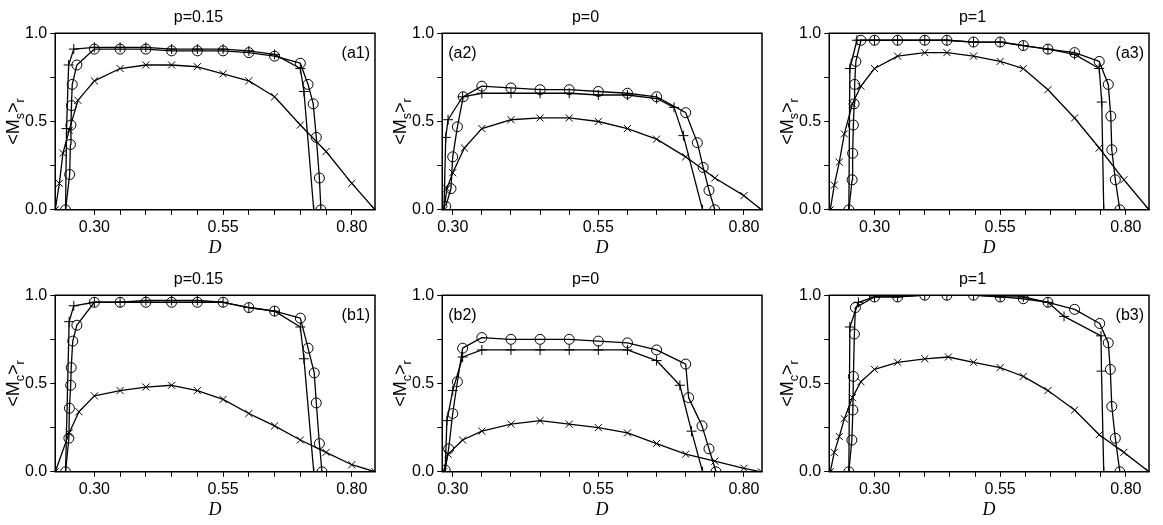 This screenshot has height=525, width=1163. I want to click on annotation: (b2), so click(462, 314).